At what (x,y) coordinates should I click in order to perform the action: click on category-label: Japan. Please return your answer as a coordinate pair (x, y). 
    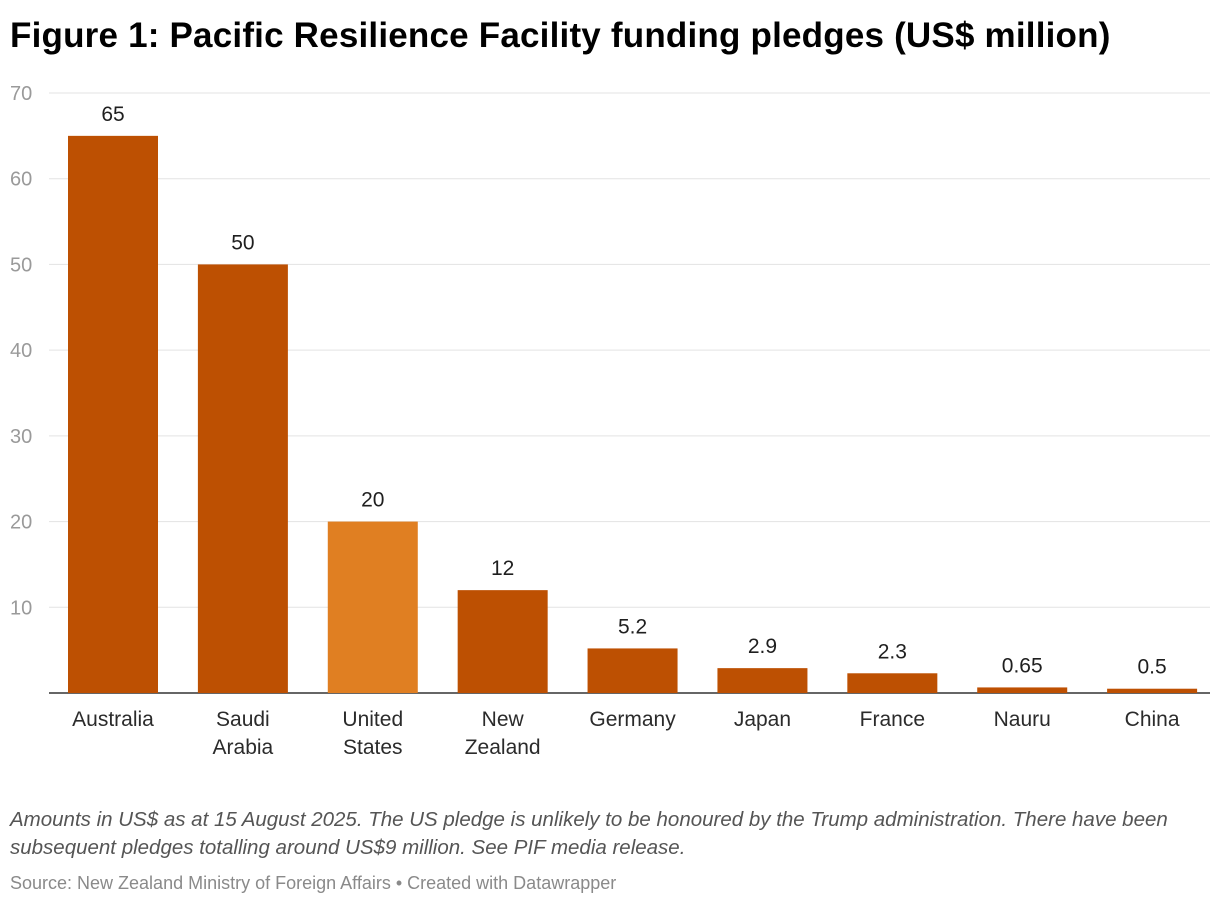
    Looking at the image, I should click on (762, 719).